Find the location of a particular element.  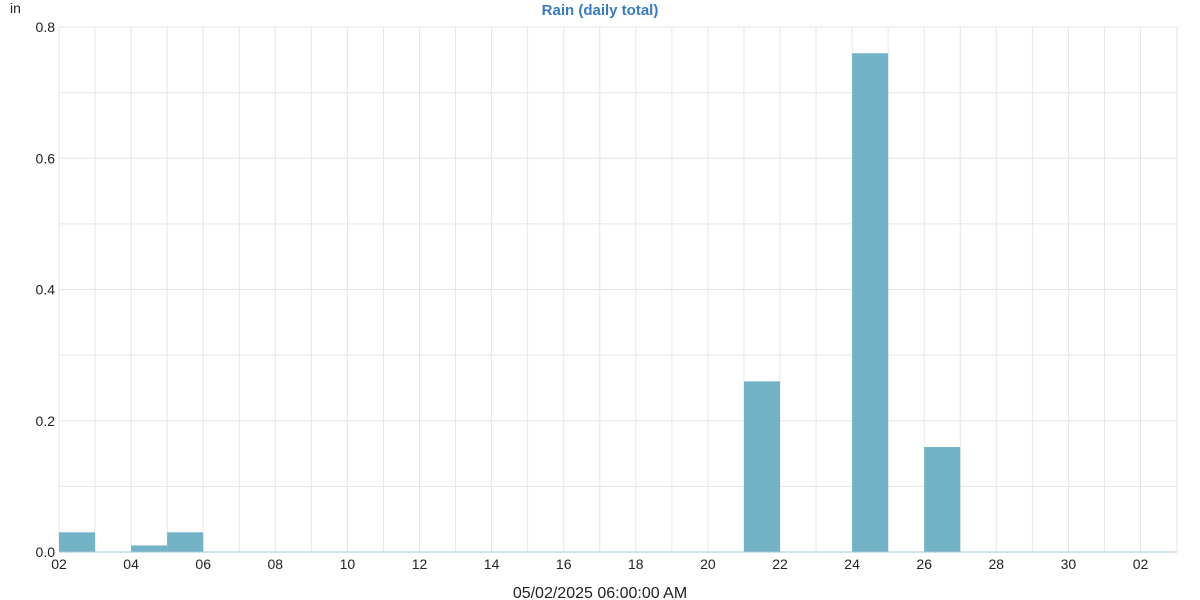

footer-timestamp: 05/02/2025 06:00:00 AM is located at coordinates (600, 592).